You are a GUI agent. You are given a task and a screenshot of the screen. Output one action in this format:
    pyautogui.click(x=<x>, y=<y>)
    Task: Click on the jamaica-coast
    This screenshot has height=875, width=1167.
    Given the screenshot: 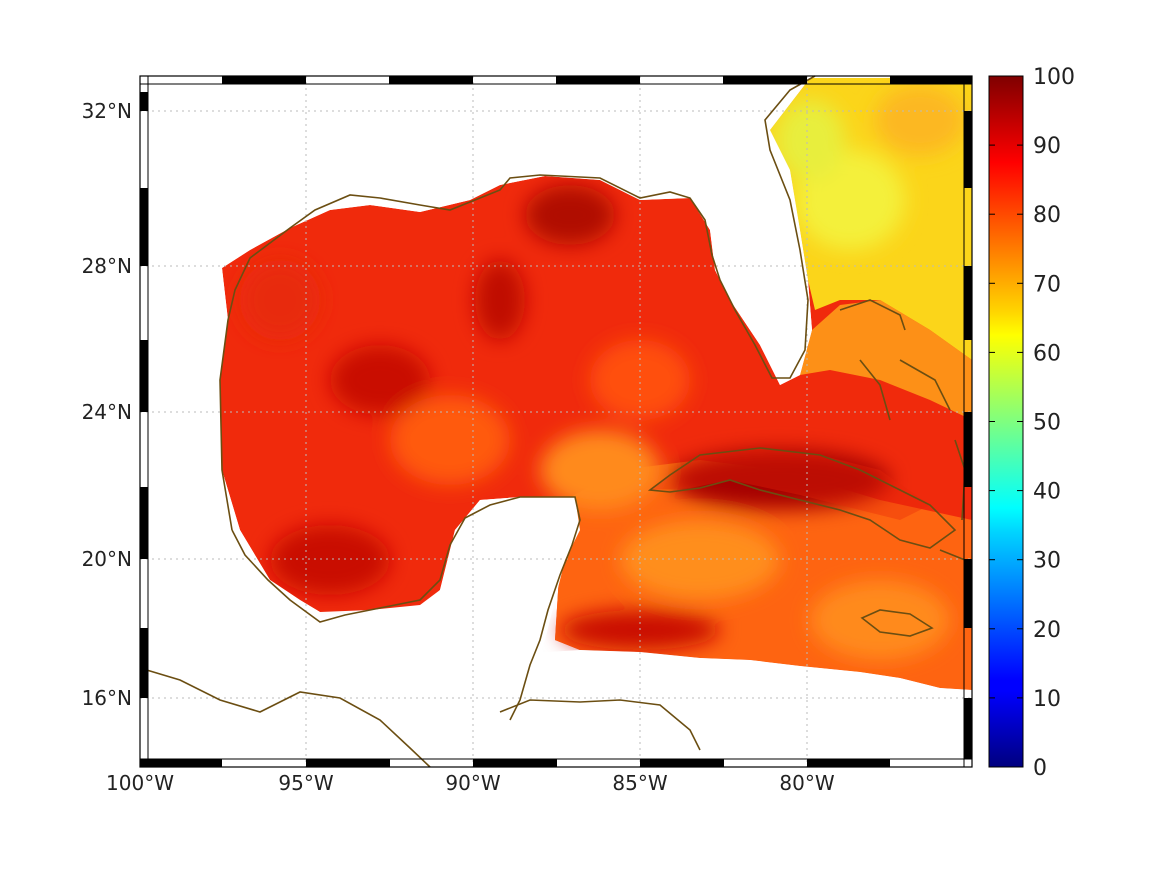 What is the action you would take?
    pyautogui.click(x=897, y=623)
    